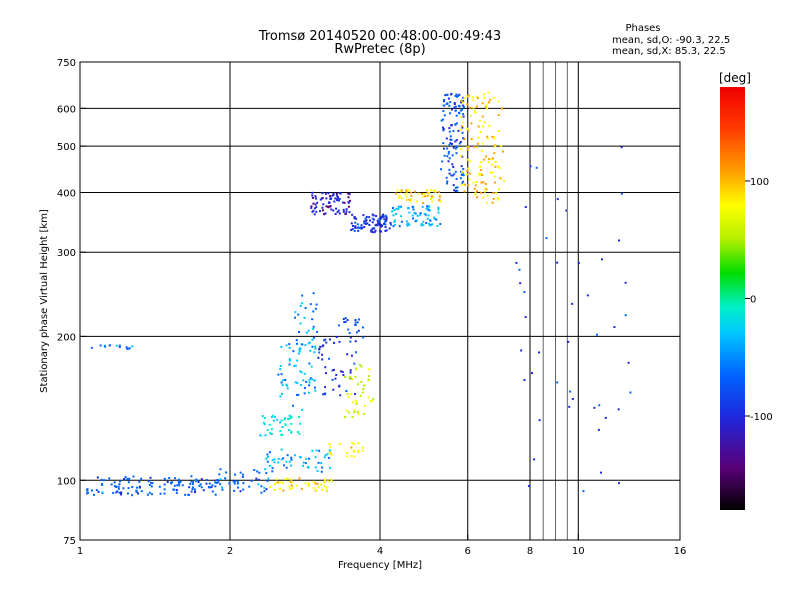  What do you see at coordinates (66, 253) in the screenshot?
I see `y-tick-label: 300` at bounding box center [66, 253].